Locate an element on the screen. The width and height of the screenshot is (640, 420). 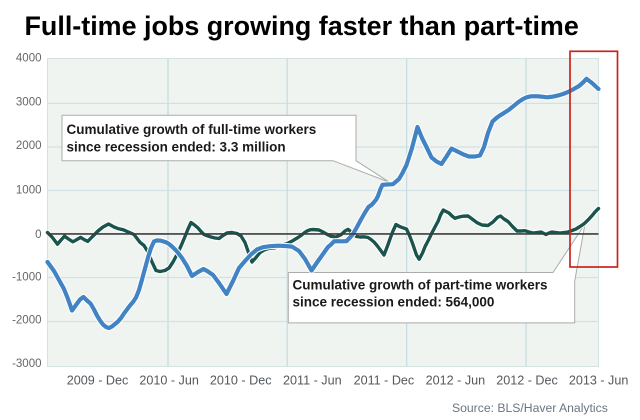
svg-text: 2000 is located at coordinates (29, 146).